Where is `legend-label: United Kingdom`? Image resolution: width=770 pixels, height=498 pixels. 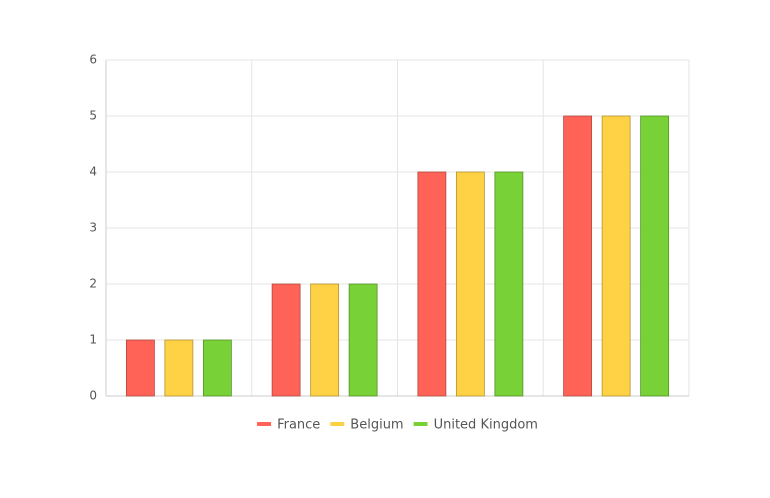 legend-label: United Kingdom is located at coordinates (486, 425).